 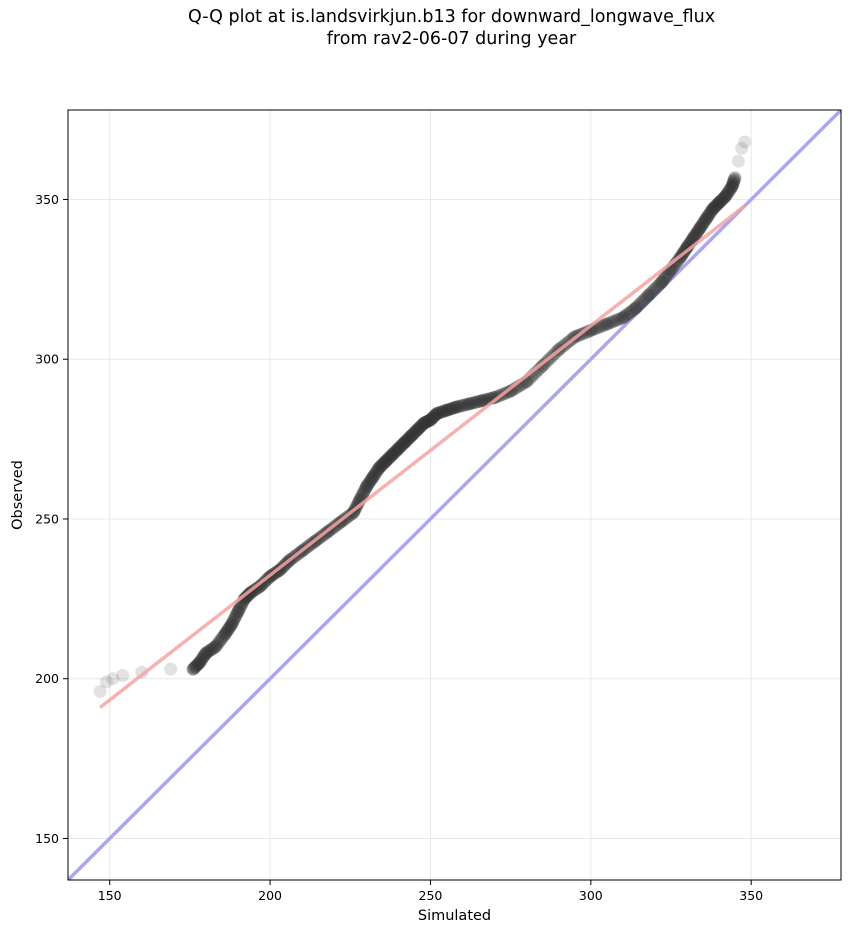 What do you see at coordinates (591, 895) in the screenshot?
I see `x-tick-label: 300` at bounding box center [591, 895].